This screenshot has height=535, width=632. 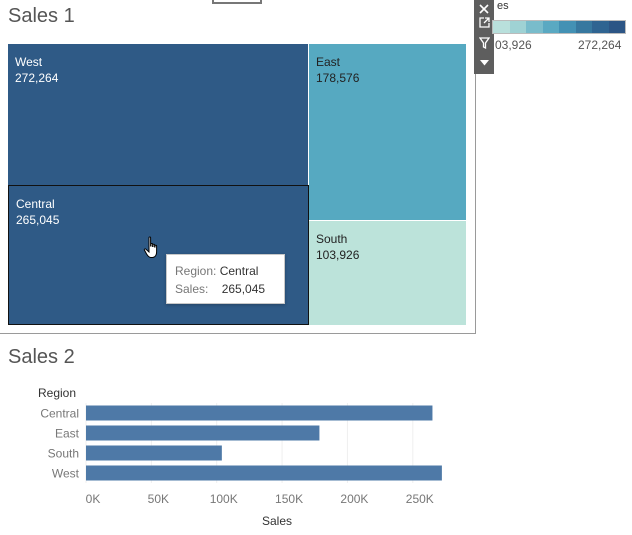 I want to click on legend-max-label: 272,264, so click(x=600, y=45).